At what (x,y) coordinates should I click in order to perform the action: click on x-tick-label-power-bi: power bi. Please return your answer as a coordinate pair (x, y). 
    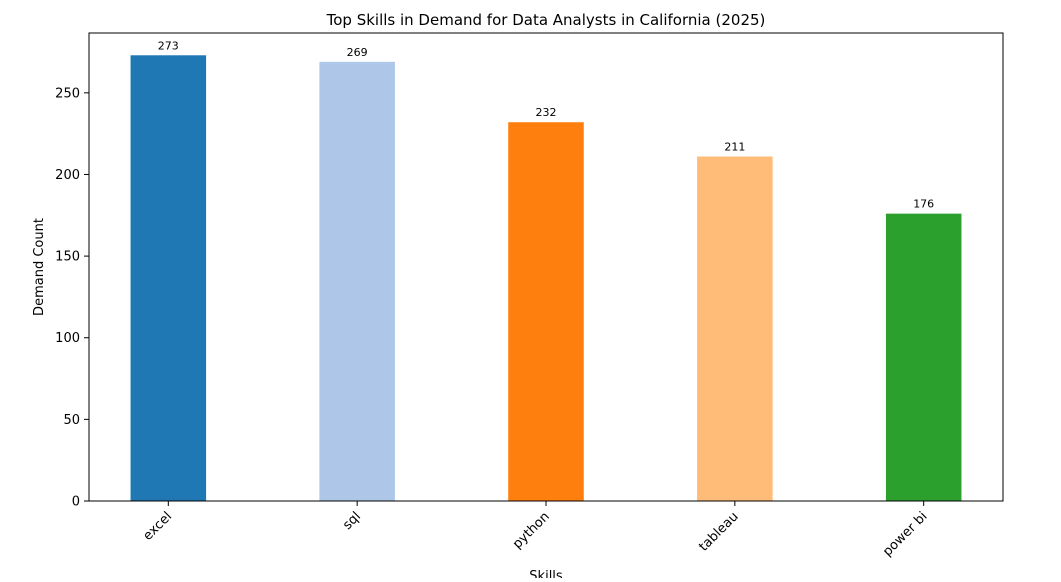
    Looking at the image, I should click on (905, 534).